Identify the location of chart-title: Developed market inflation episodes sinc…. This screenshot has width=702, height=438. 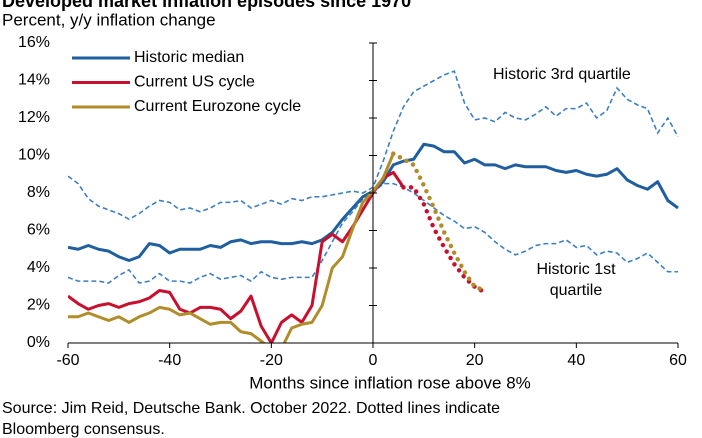
(206, 5).